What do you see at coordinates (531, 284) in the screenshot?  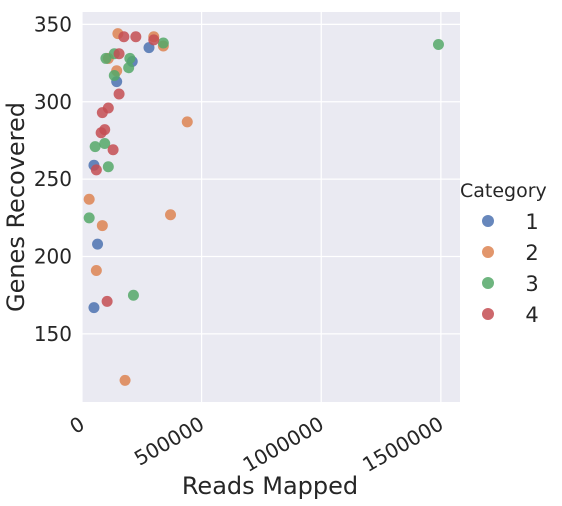 I see `legend-label-category-3: 3` at bounding box center [531, 284].